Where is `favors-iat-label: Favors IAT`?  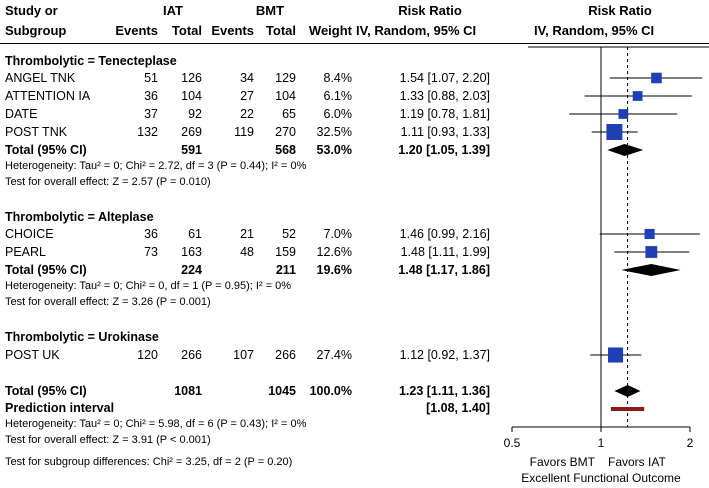 favors-iat-label: Favors IAT is located at coordinates (637, 462).